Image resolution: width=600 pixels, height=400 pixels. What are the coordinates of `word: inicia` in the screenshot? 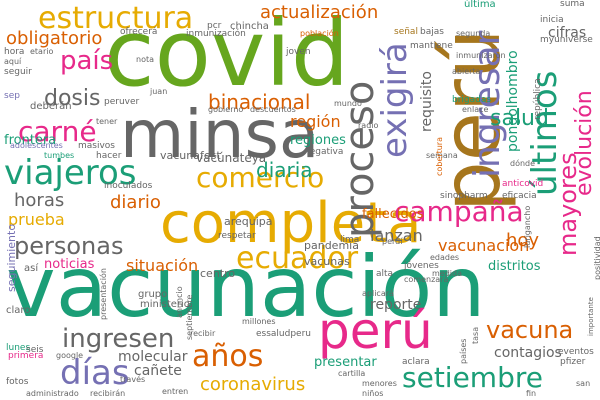 It's located at (552, 20).